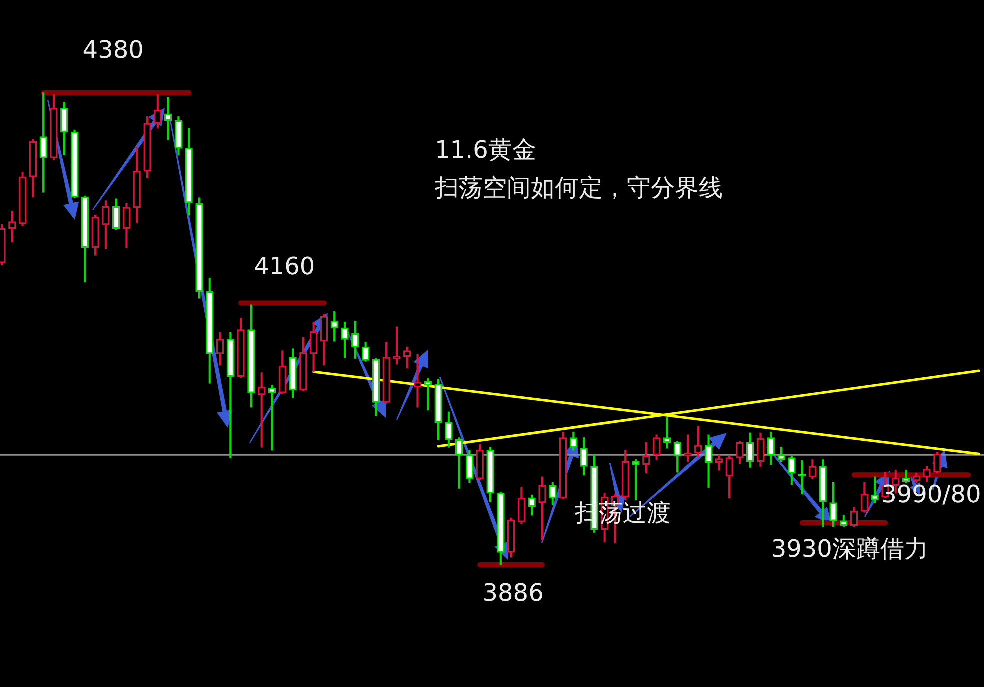  Describe the element at coordinates (285, 266) in the screenshot. I see `series-label: 4160` at that location.